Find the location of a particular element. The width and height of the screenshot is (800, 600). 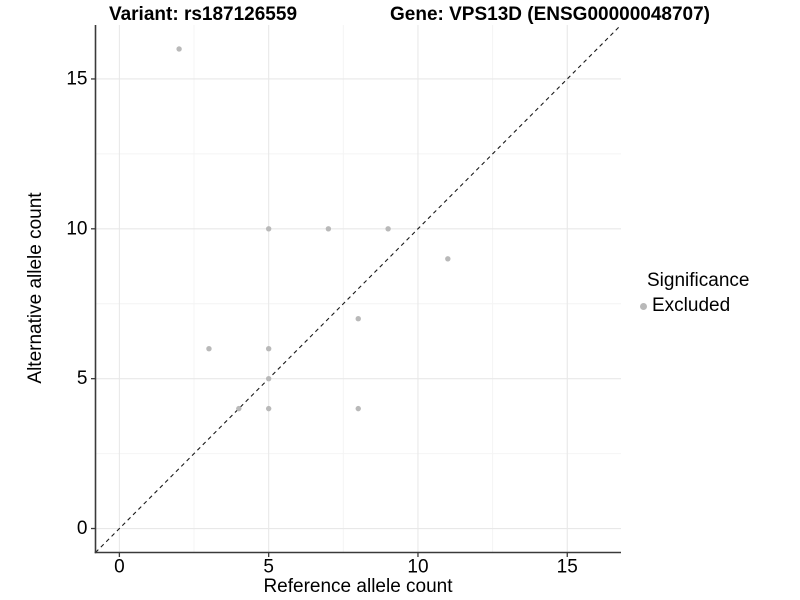

legend-point-icon is located at coordinates (643, 306).